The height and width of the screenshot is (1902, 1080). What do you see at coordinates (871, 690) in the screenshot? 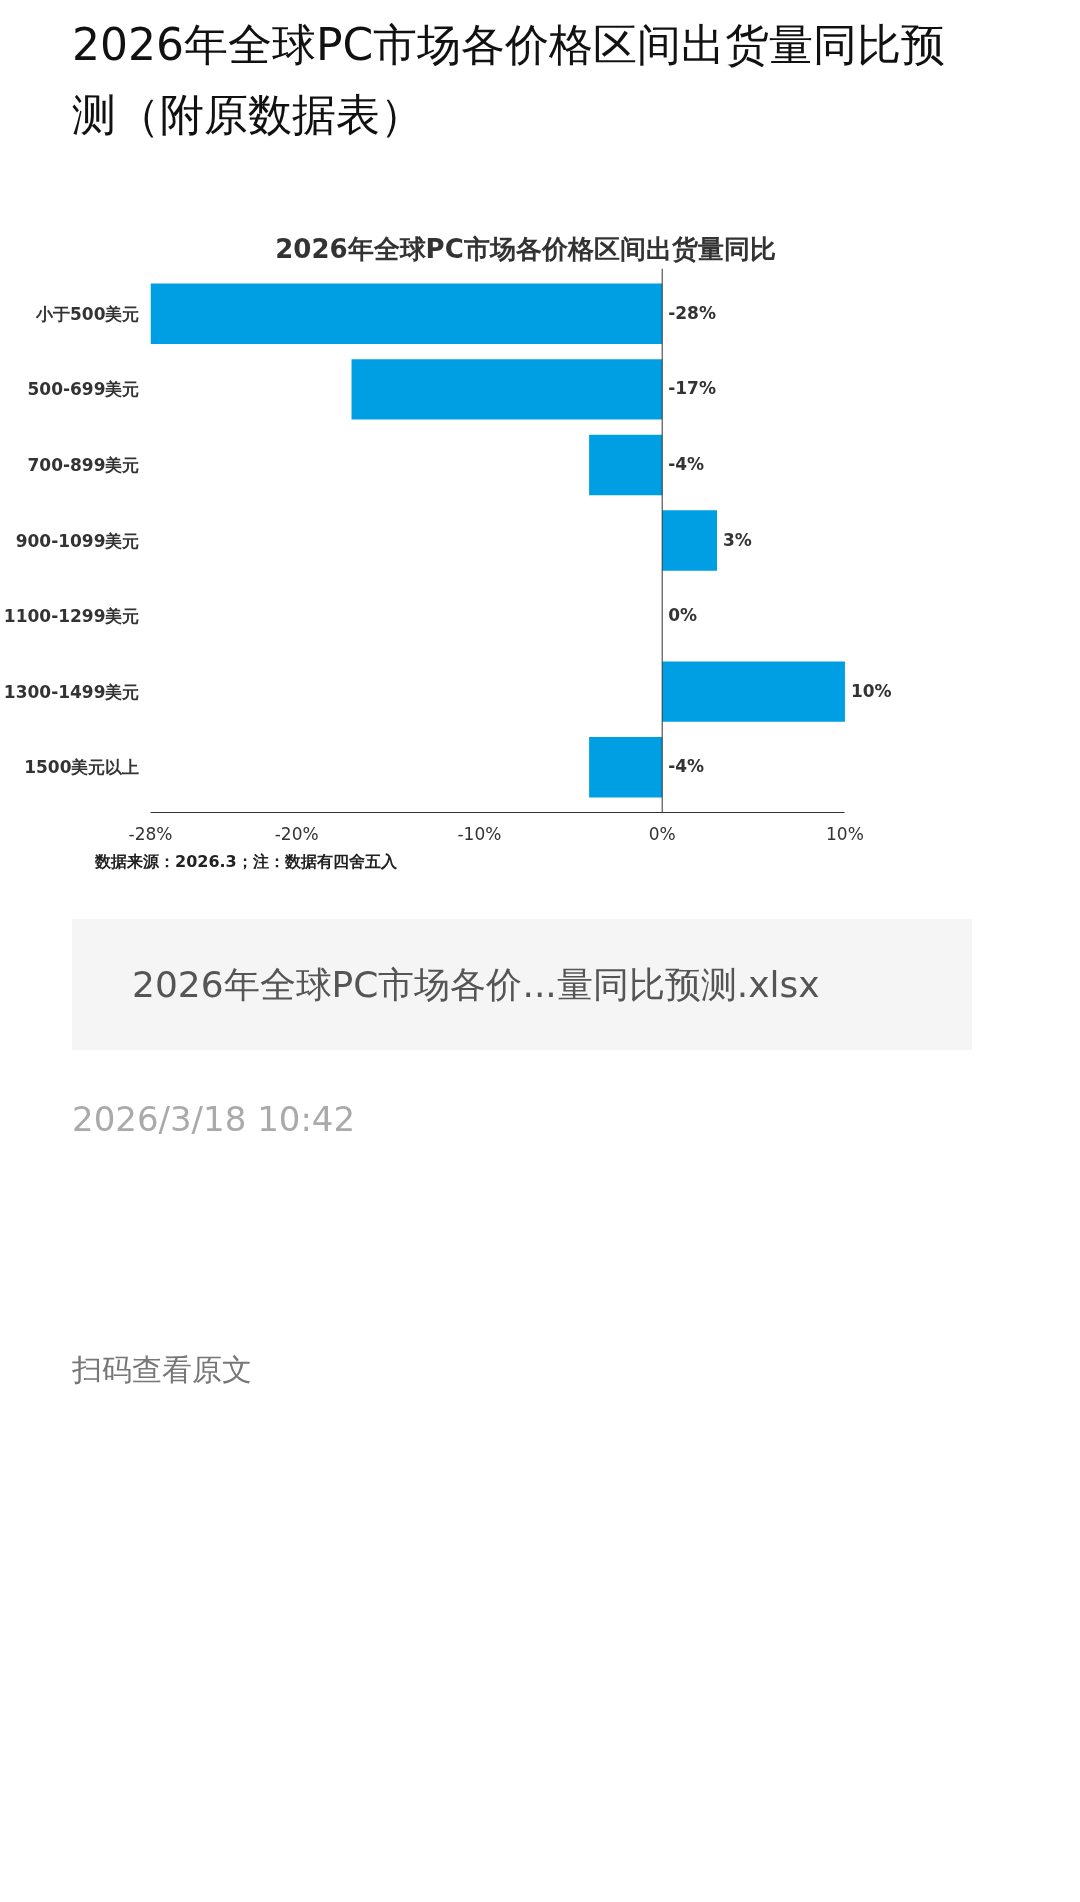
I see `data-label: 10%` at bounding box center [871, 690].